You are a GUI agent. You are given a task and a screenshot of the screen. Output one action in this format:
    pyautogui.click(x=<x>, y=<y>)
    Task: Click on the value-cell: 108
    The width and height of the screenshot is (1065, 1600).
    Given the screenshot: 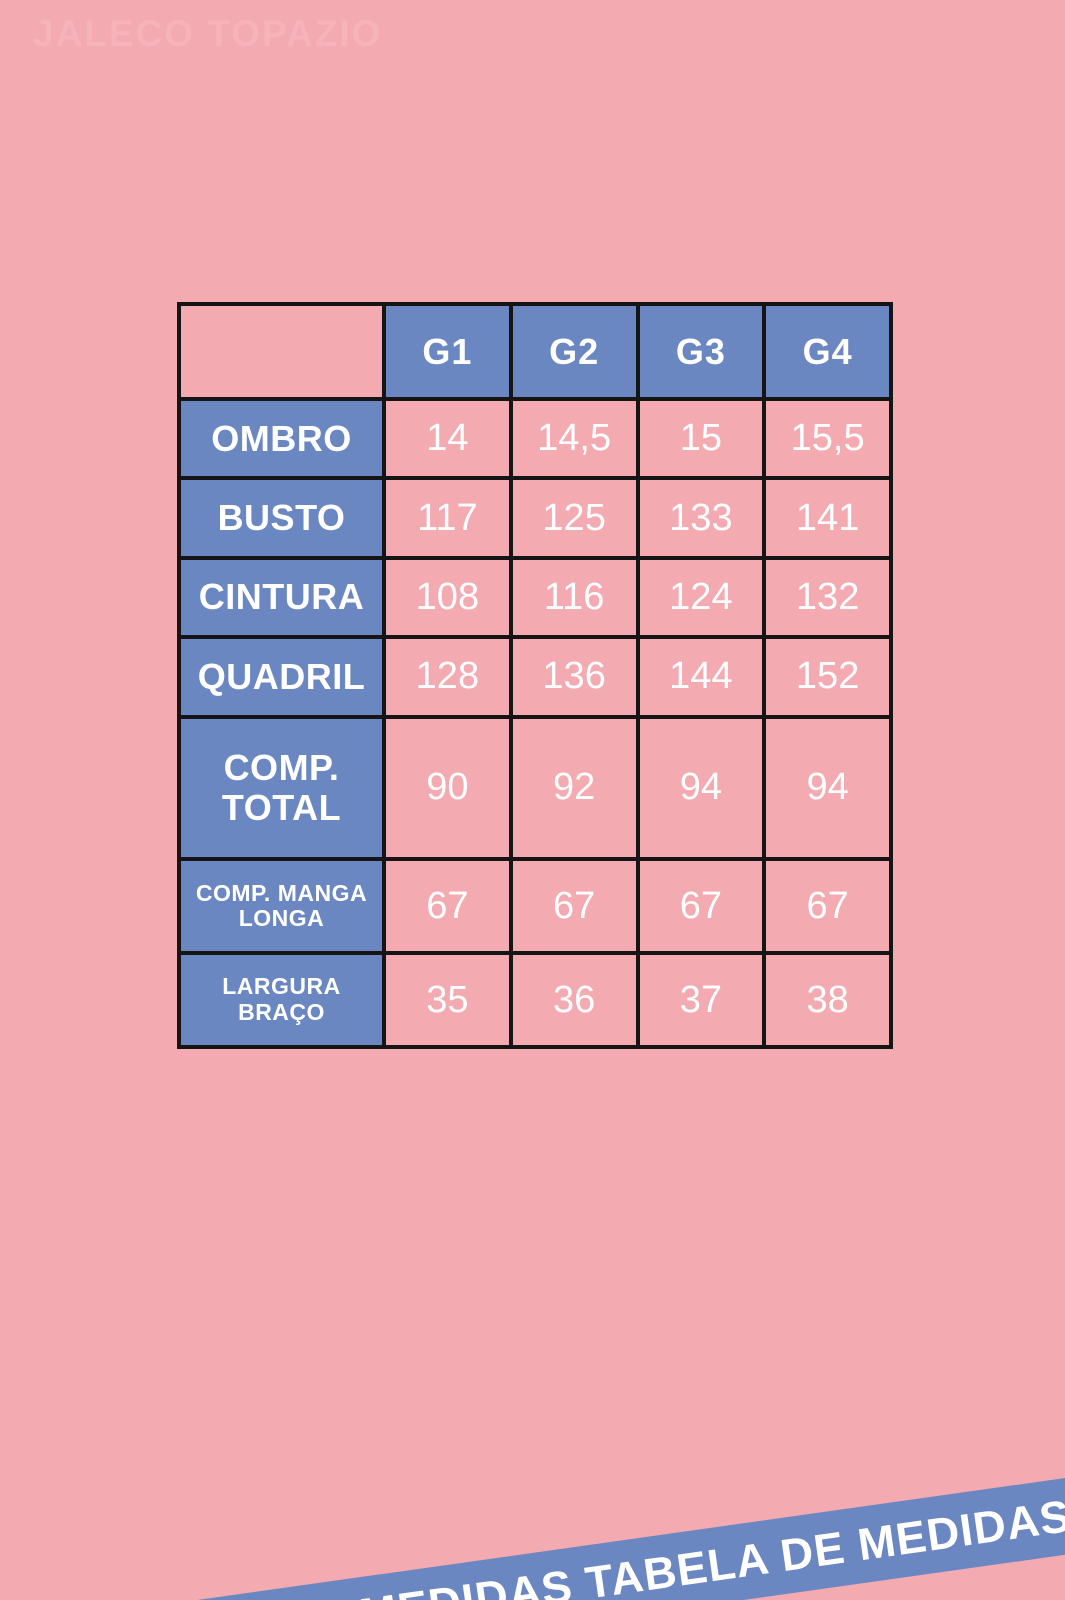 What is the action you would take?
    pyautogui.click(x=447, y=597)
    